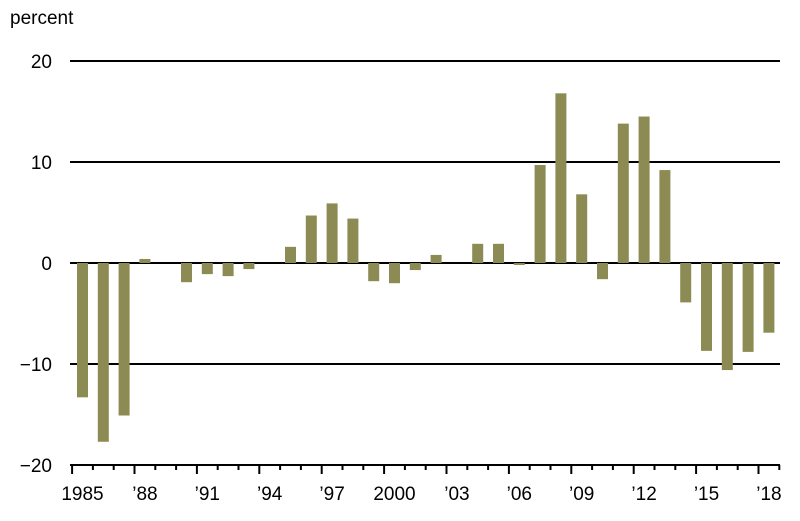 The height and width of the screenshot is (521, 800). Describe the element at coordinates (82, 494) in the screenshot. I see `x-tick-label: 1985` at that location.